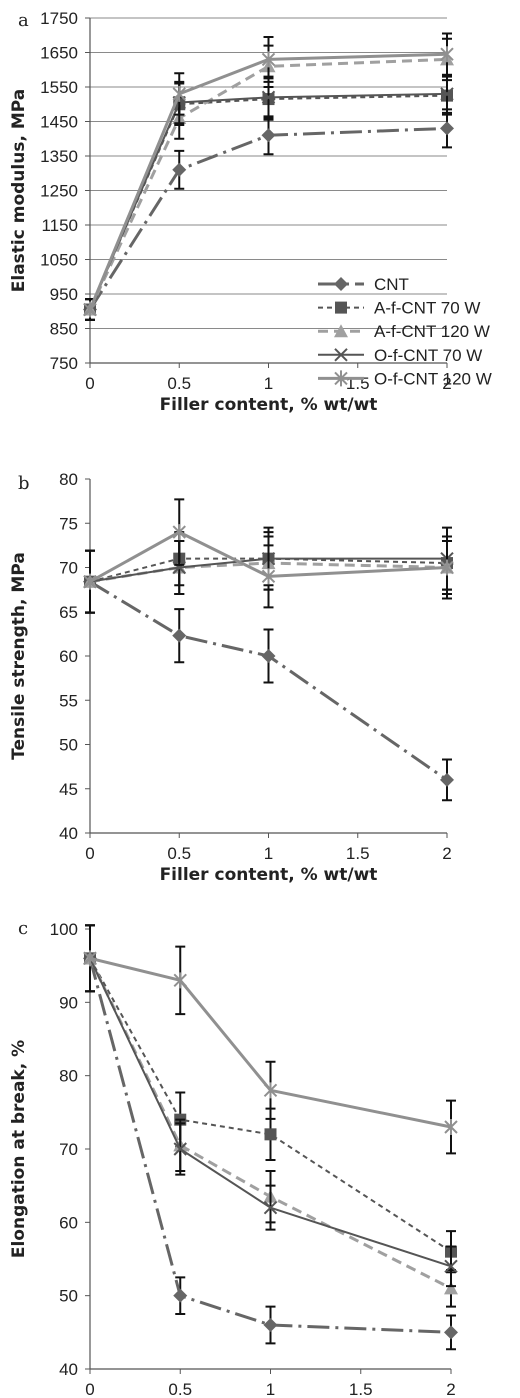 The height and width of the screenshot is (1398, 520). What do you see at coordinates (59, 156) in the screenshot?
I see `y-tick-label: 1350` at bounding box center [59, 156].